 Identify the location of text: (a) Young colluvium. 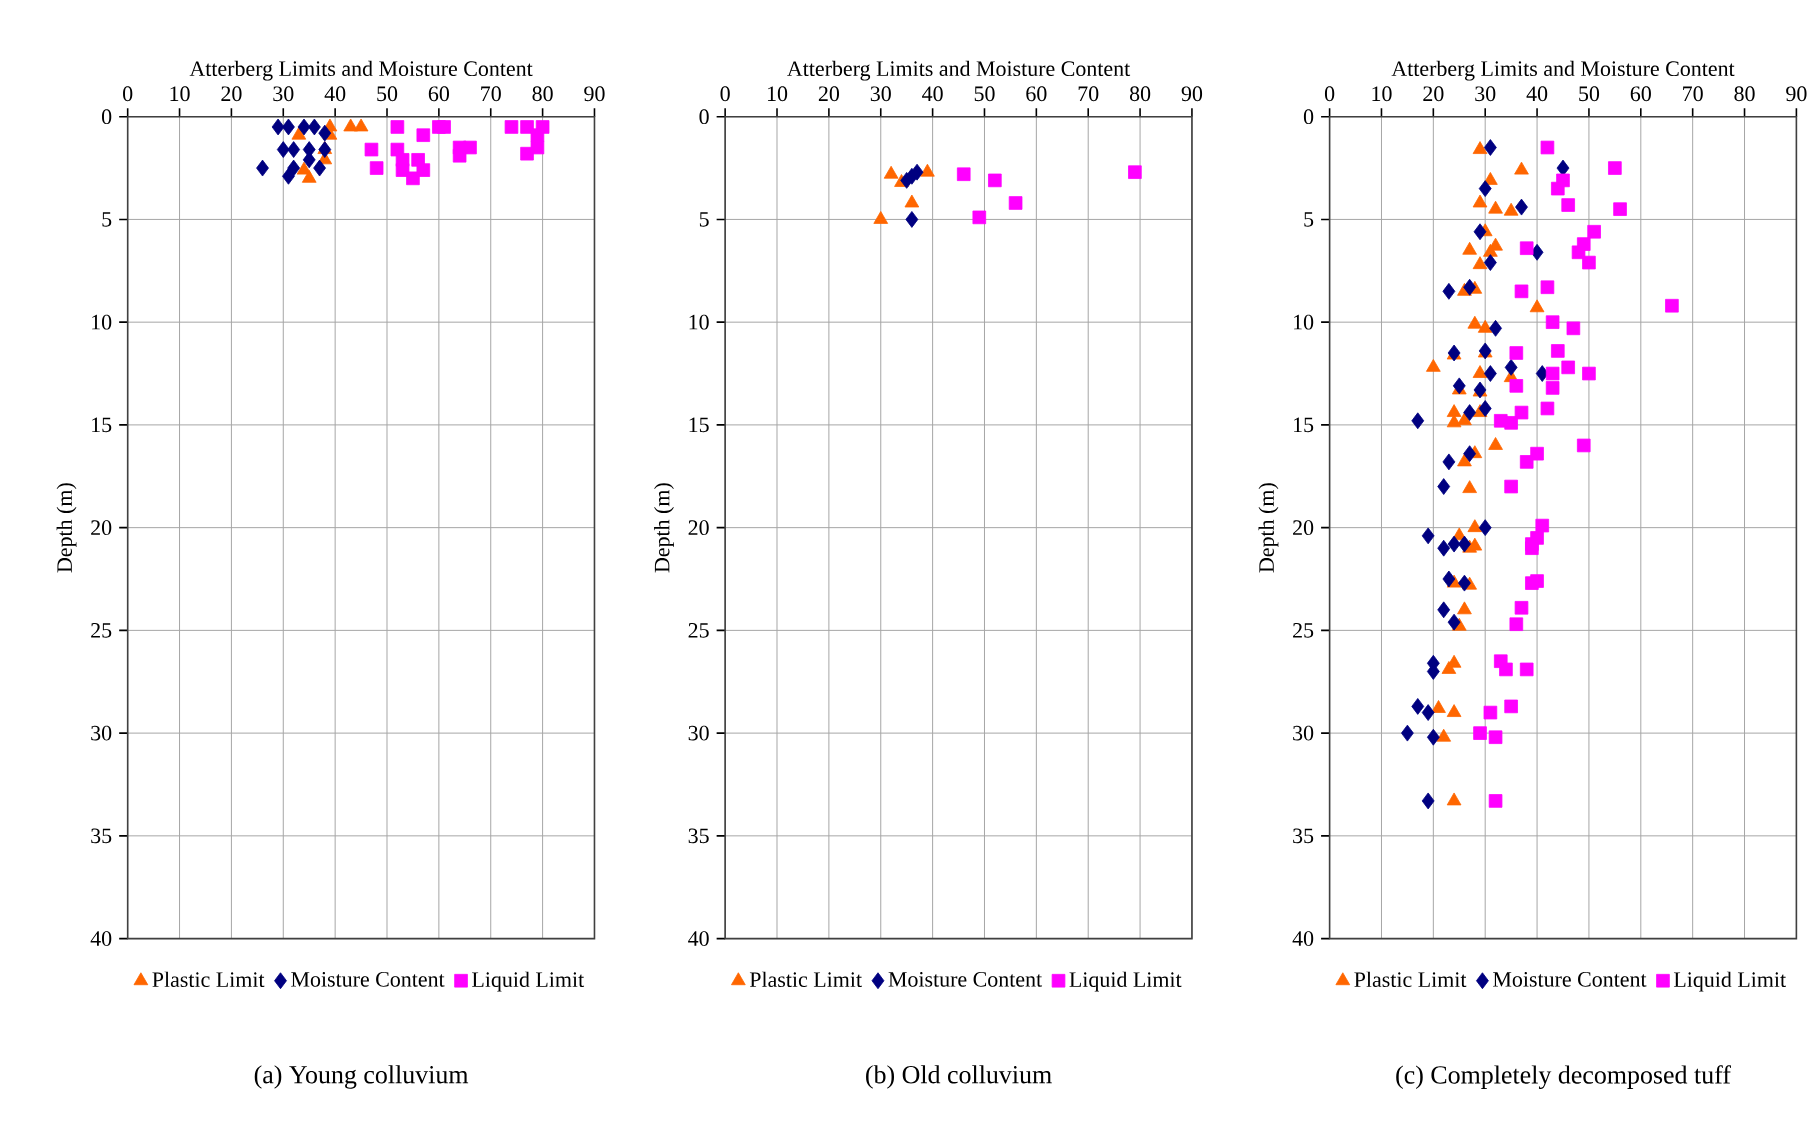
(361, 1077).